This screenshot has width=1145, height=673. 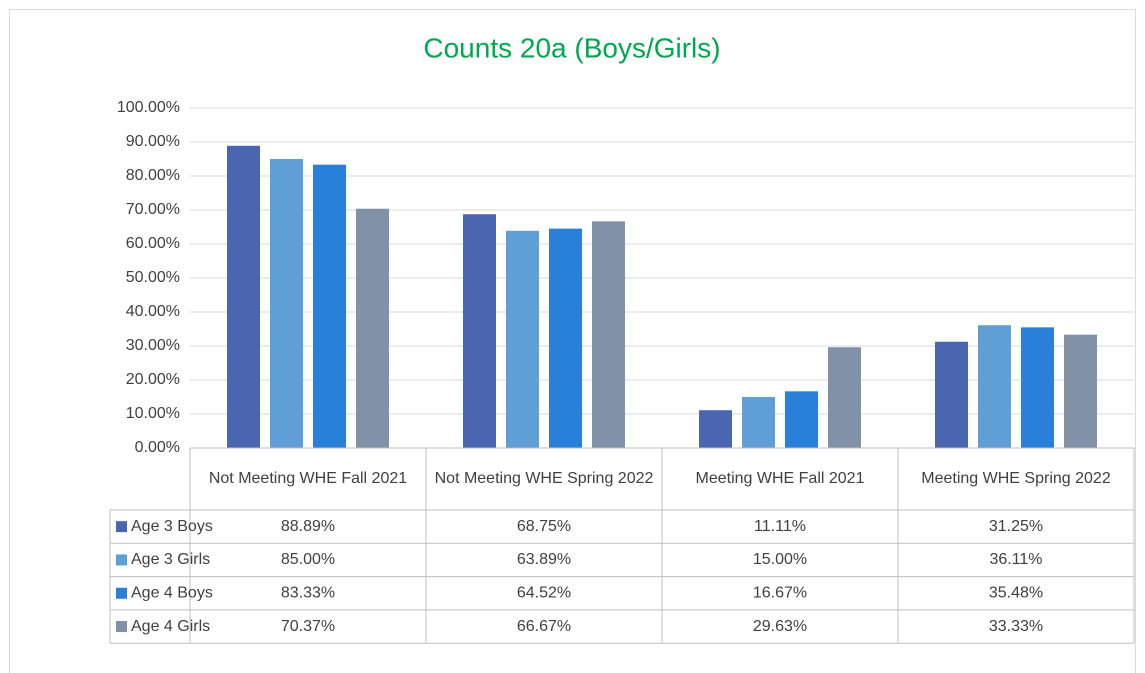 What do you see at coordinates (308, 626) in the screenshot?
I see `data-label: 70.37%` at bounding box center [308, 626].